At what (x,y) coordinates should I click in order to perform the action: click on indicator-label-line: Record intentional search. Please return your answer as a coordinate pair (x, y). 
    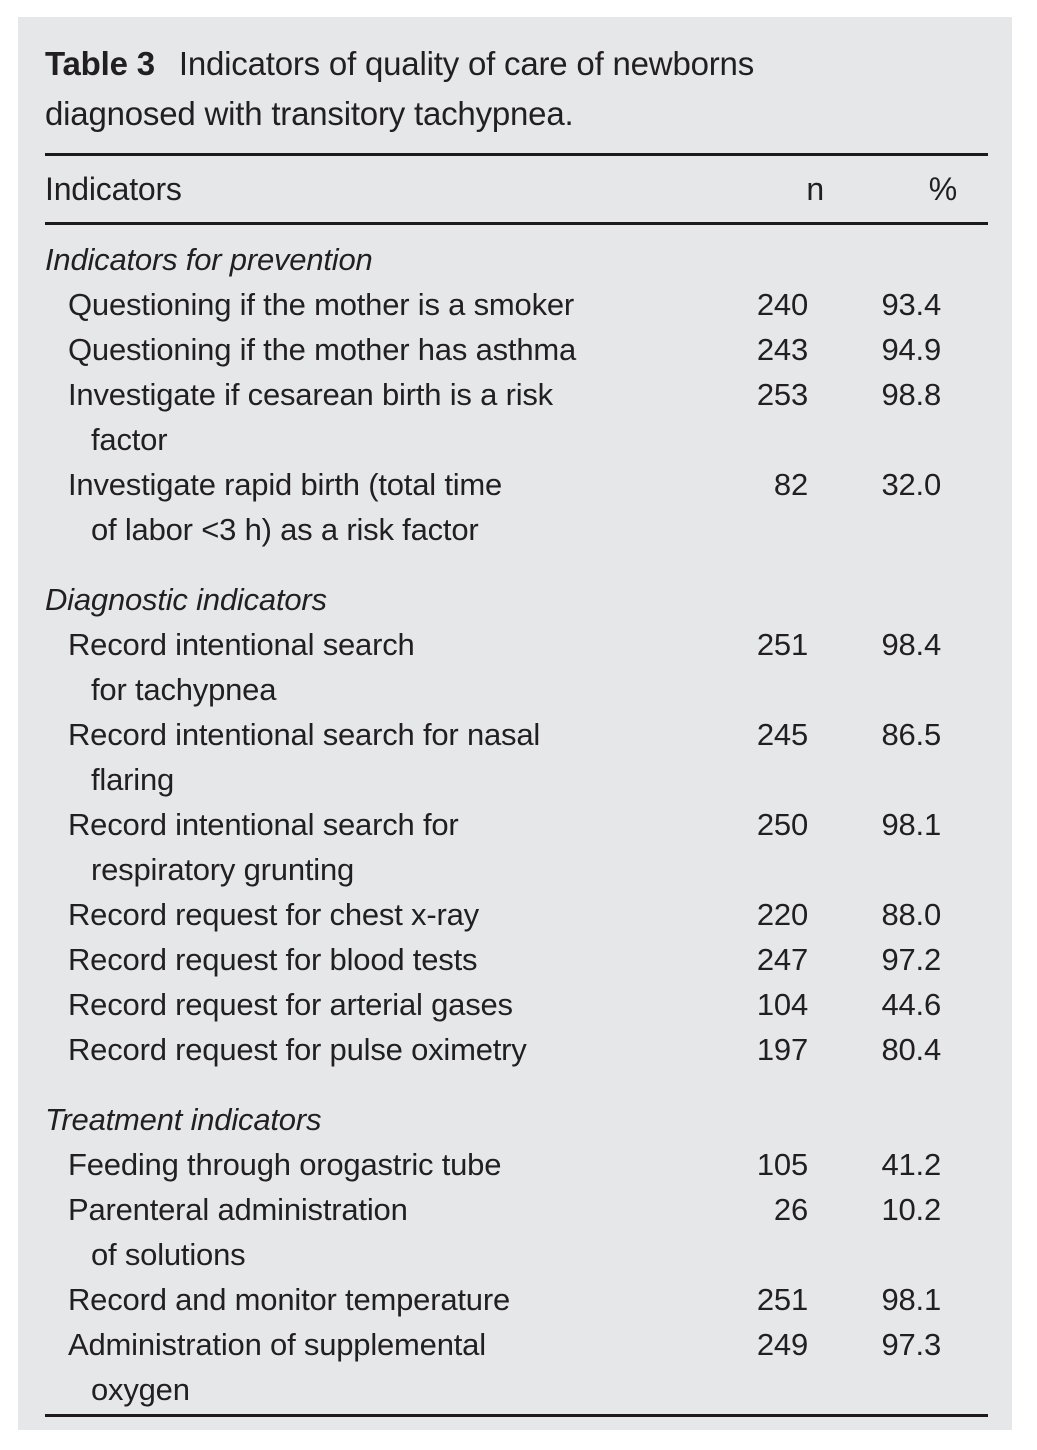
    Looking at the image, I should click on (241, 644).